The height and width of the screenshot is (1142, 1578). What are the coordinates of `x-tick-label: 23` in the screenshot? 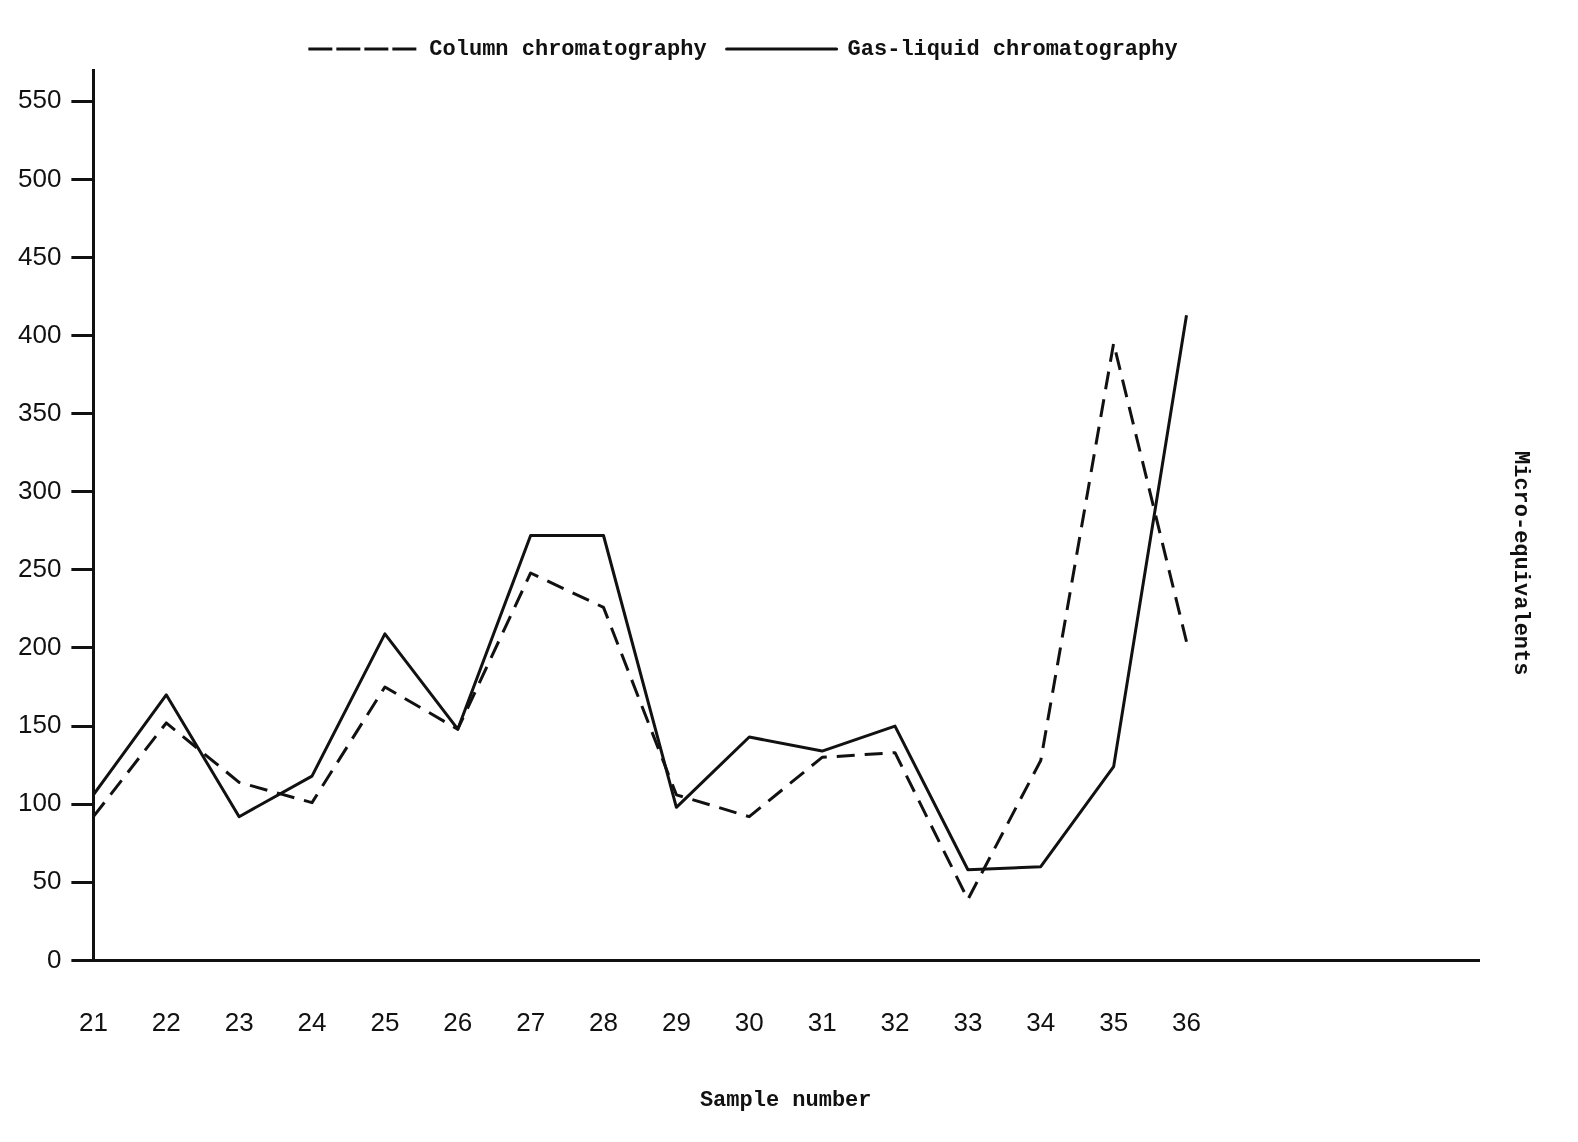 It's located at (239, 1022).